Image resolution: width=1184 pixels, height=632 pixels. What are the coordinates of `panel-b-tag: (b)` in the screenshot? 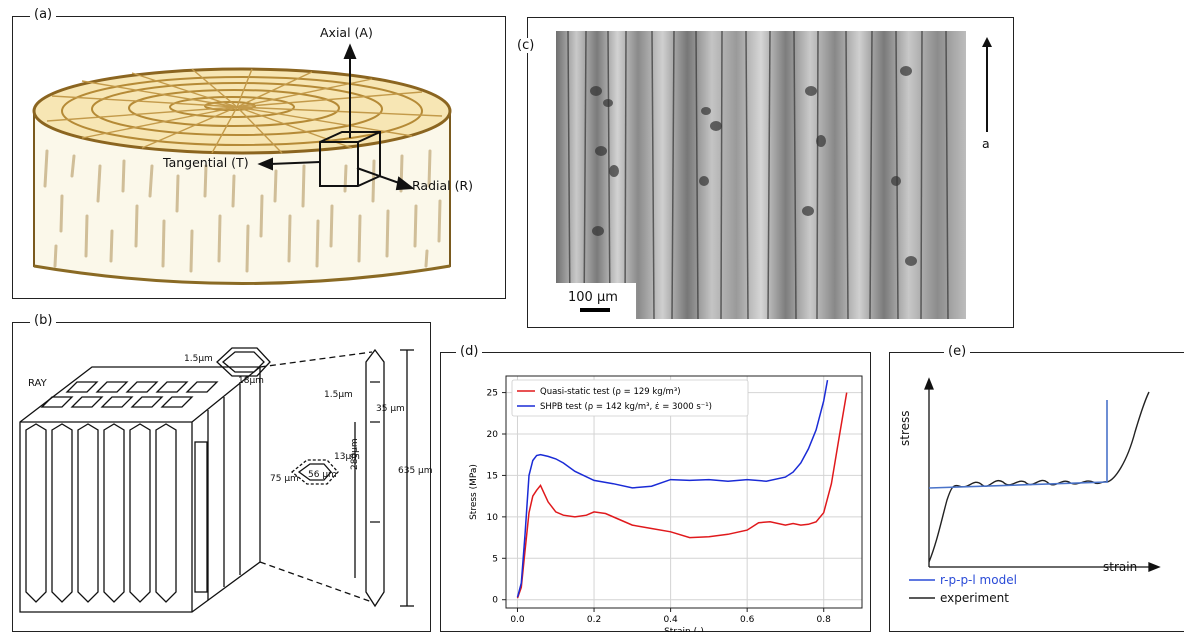 It's located at (43, 320).